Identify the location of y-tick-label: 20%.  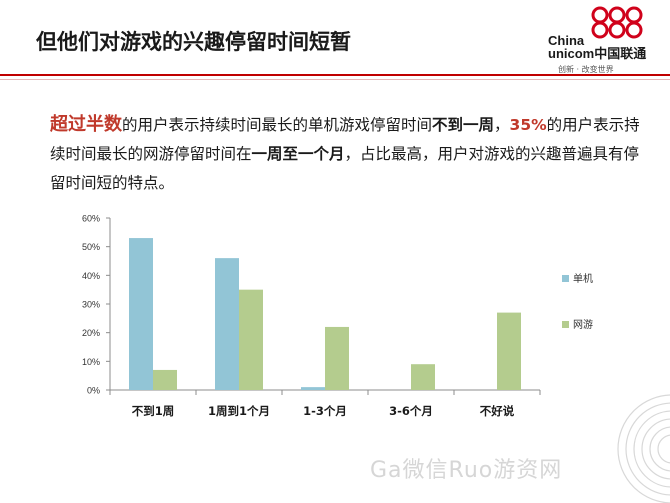
(91, 333).